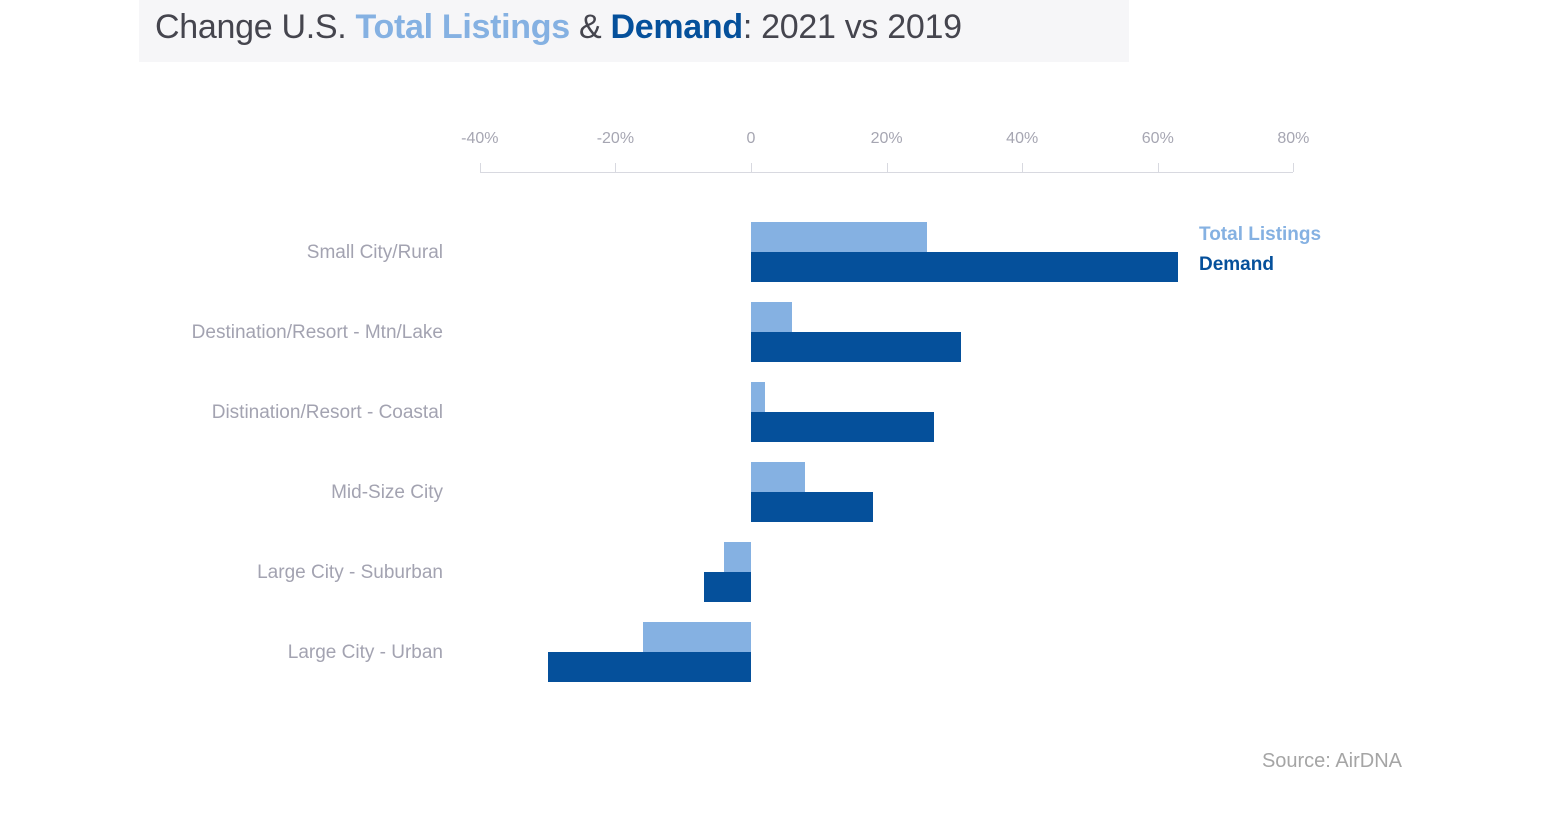 The width and height of the screenshot is (1543, 815). What do you see at coordinates (350, 572) in the screenshot?
I see `category-label: Large City - Suburban` at bounding box center [350, 572].